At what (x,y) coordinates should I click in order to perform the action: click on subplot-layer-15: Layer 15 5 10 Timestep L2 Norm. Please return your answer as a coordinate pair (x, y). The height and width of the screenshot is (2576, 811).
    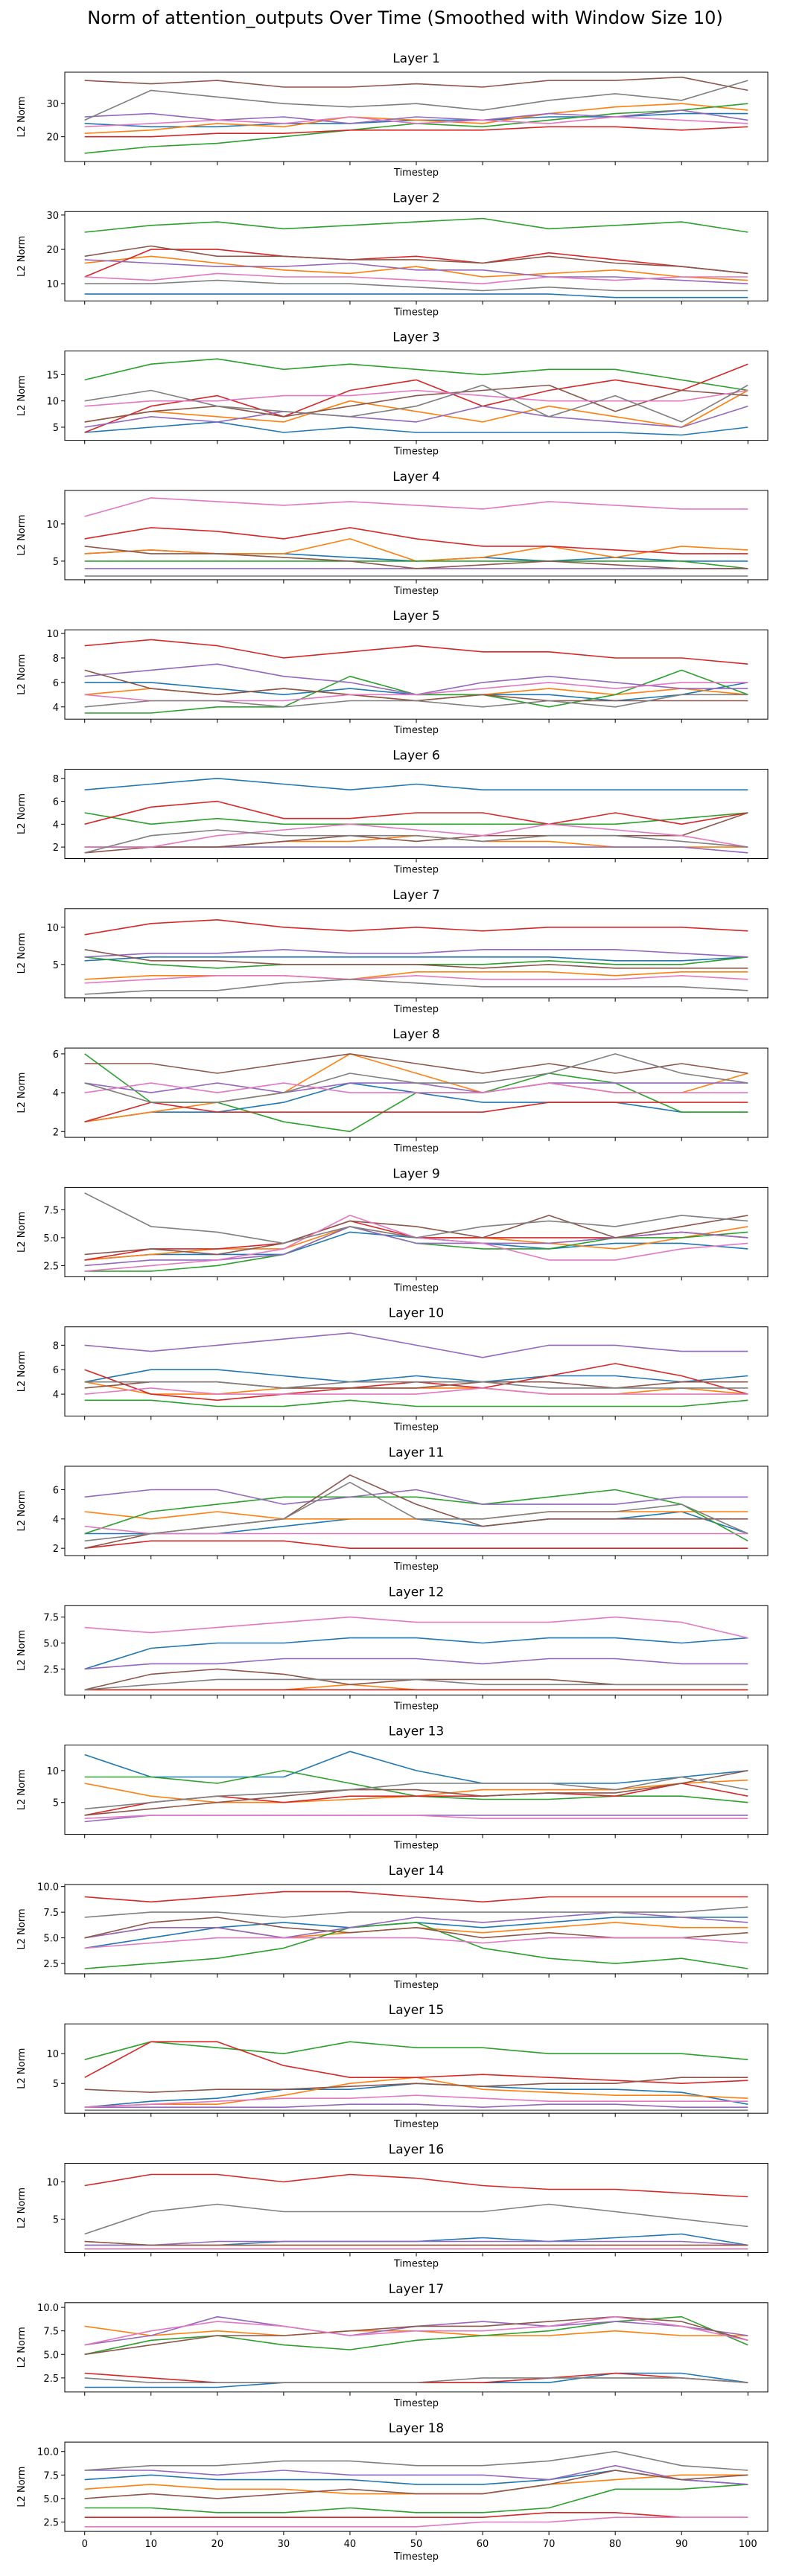
    Looking at the image, I should click on (393, 2066).